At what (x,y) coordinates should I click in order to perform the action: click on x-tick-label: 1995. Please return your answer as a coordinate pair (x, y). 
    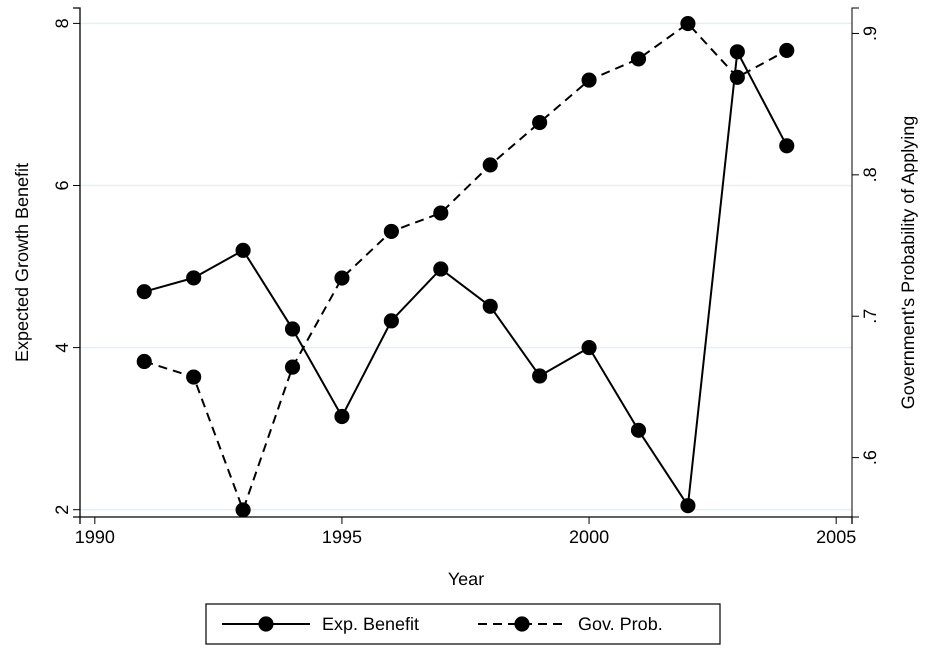
    Looking at the image, I should click on (342, 537).